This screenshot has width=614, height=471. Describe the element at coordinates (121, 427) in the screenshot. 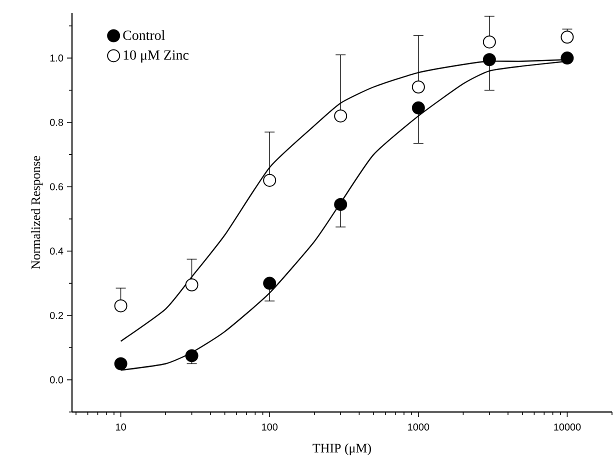

I see `x-tick-label: 10` at that location.